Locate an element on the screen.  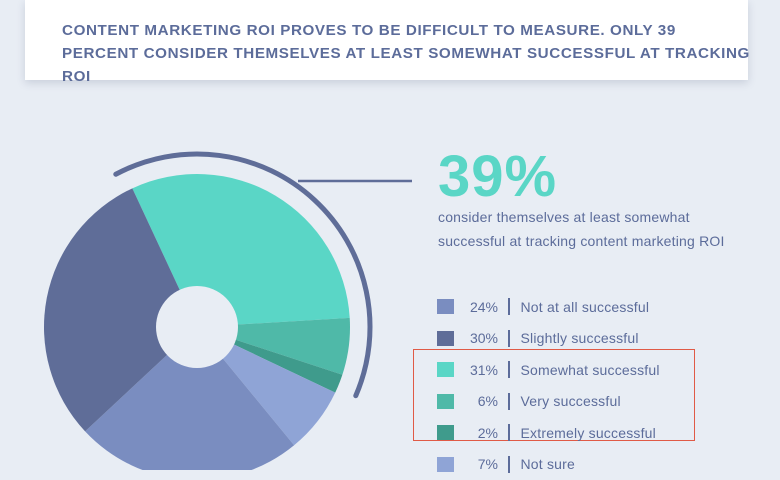
legend-percent: 31% is located at coordinates (476, 370).